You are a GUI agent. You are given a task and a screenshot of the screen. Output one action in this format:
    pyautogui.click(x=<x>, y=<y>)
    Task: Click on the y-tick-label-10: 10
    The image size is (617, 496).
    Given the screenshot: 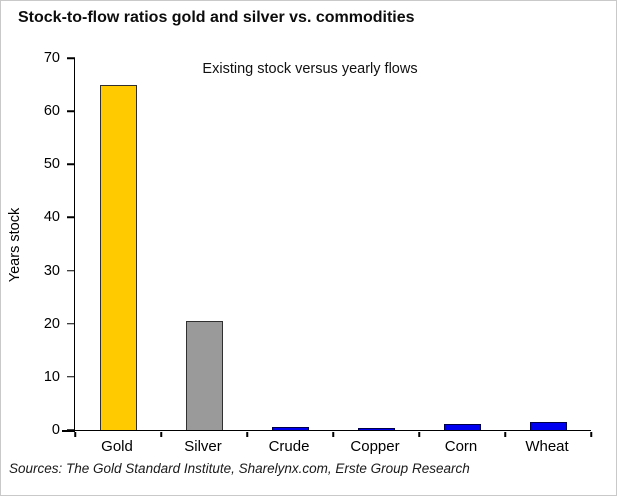 What is the action you would take?
    pyautogui.click(x=51, y=376)
    